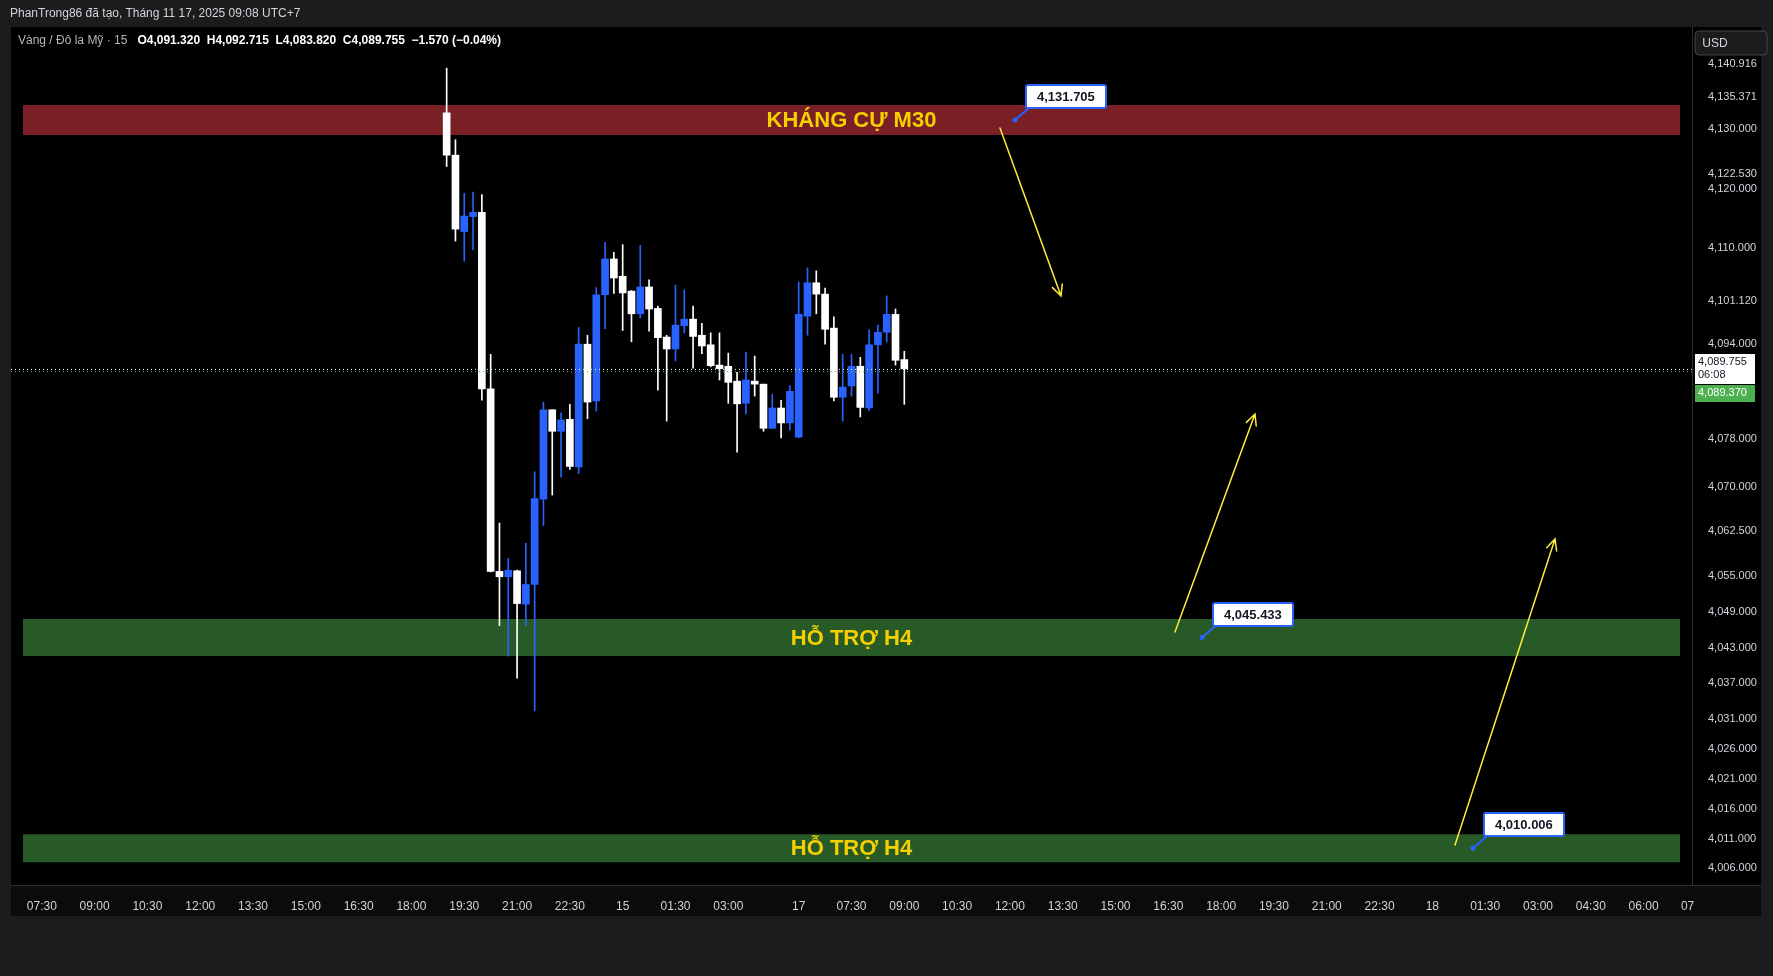 The height and width of the screenshot is (976, 1773). What do you see at coordinates (1732, 187) in the screenshot?
I see `y-tick-label: 4,120.000` at bounding box center [1732, 187].